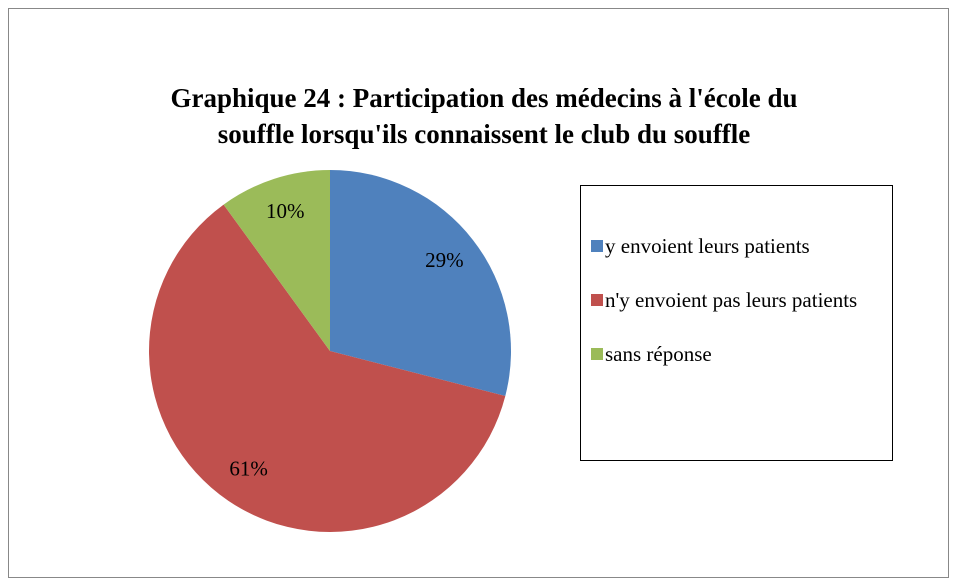 The width and height of the screenshot is (955, 579). I want to click on data-label: 10%, so click(285, 211).